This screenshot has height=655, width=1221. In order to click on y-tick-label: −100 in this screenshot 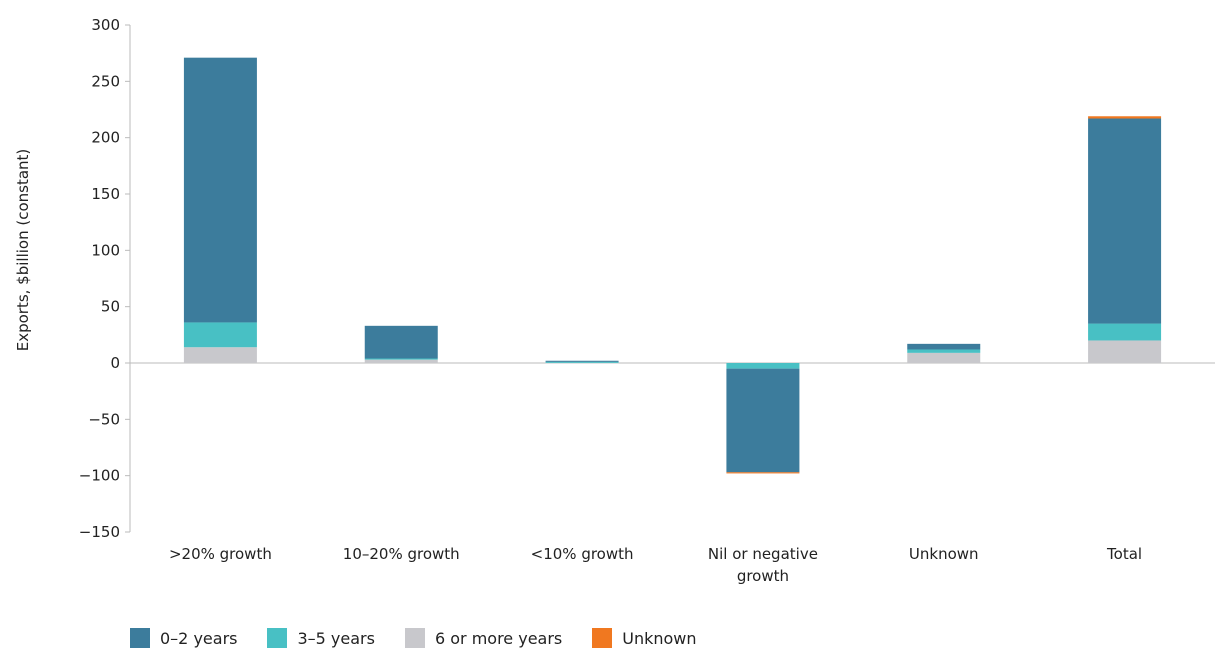, I will do `click(99, 476)`.